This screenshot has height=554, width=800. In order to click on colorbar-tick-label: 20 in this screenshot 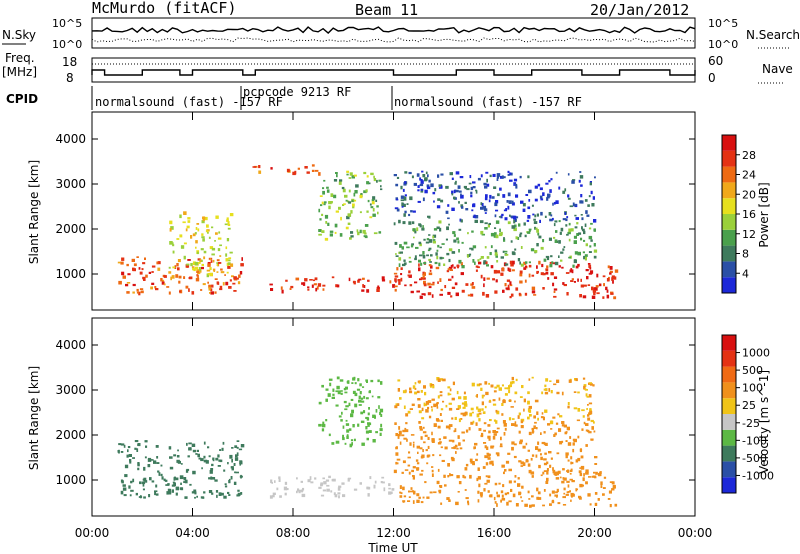, I will do `click(749, 194)`.